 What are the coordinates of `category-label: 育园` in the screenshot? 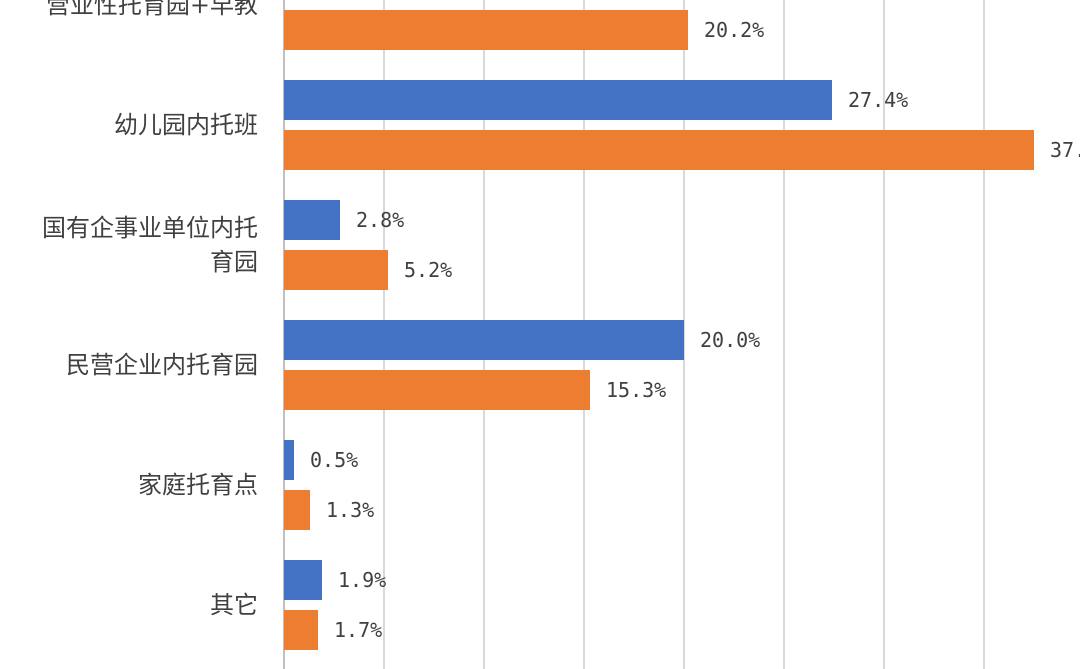 It's located at (234, 262).